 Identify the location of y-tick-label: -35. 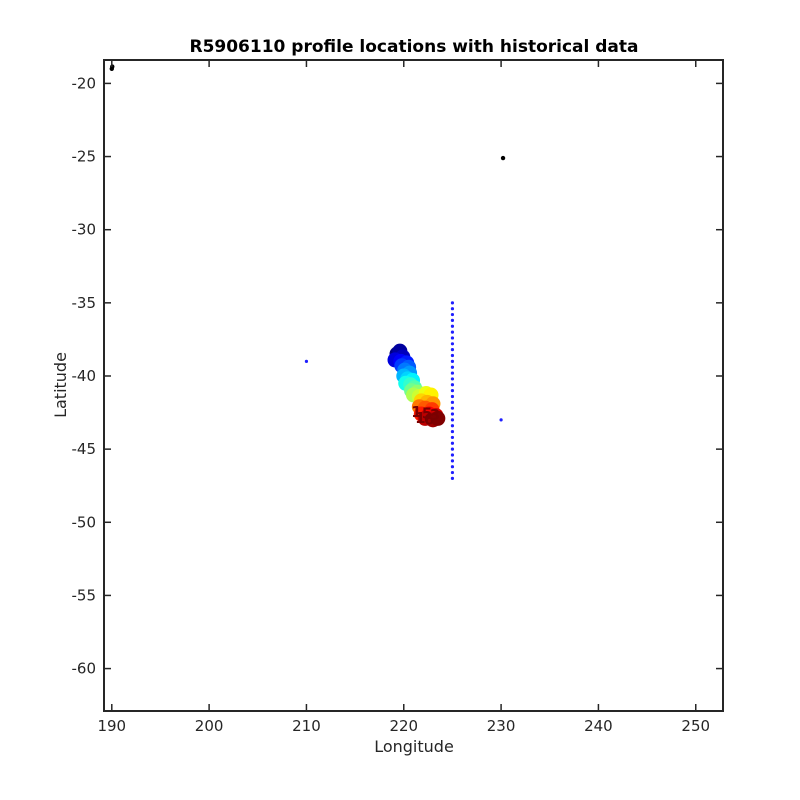
(84, 303).